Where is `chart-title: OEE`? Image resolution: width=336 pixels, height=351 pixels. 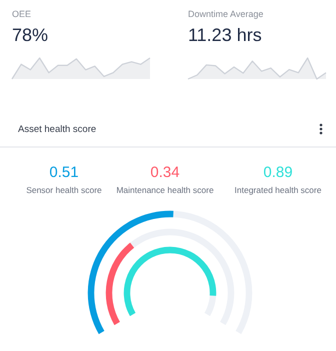 chart-title: OEE is located at coordinates (22, 14).